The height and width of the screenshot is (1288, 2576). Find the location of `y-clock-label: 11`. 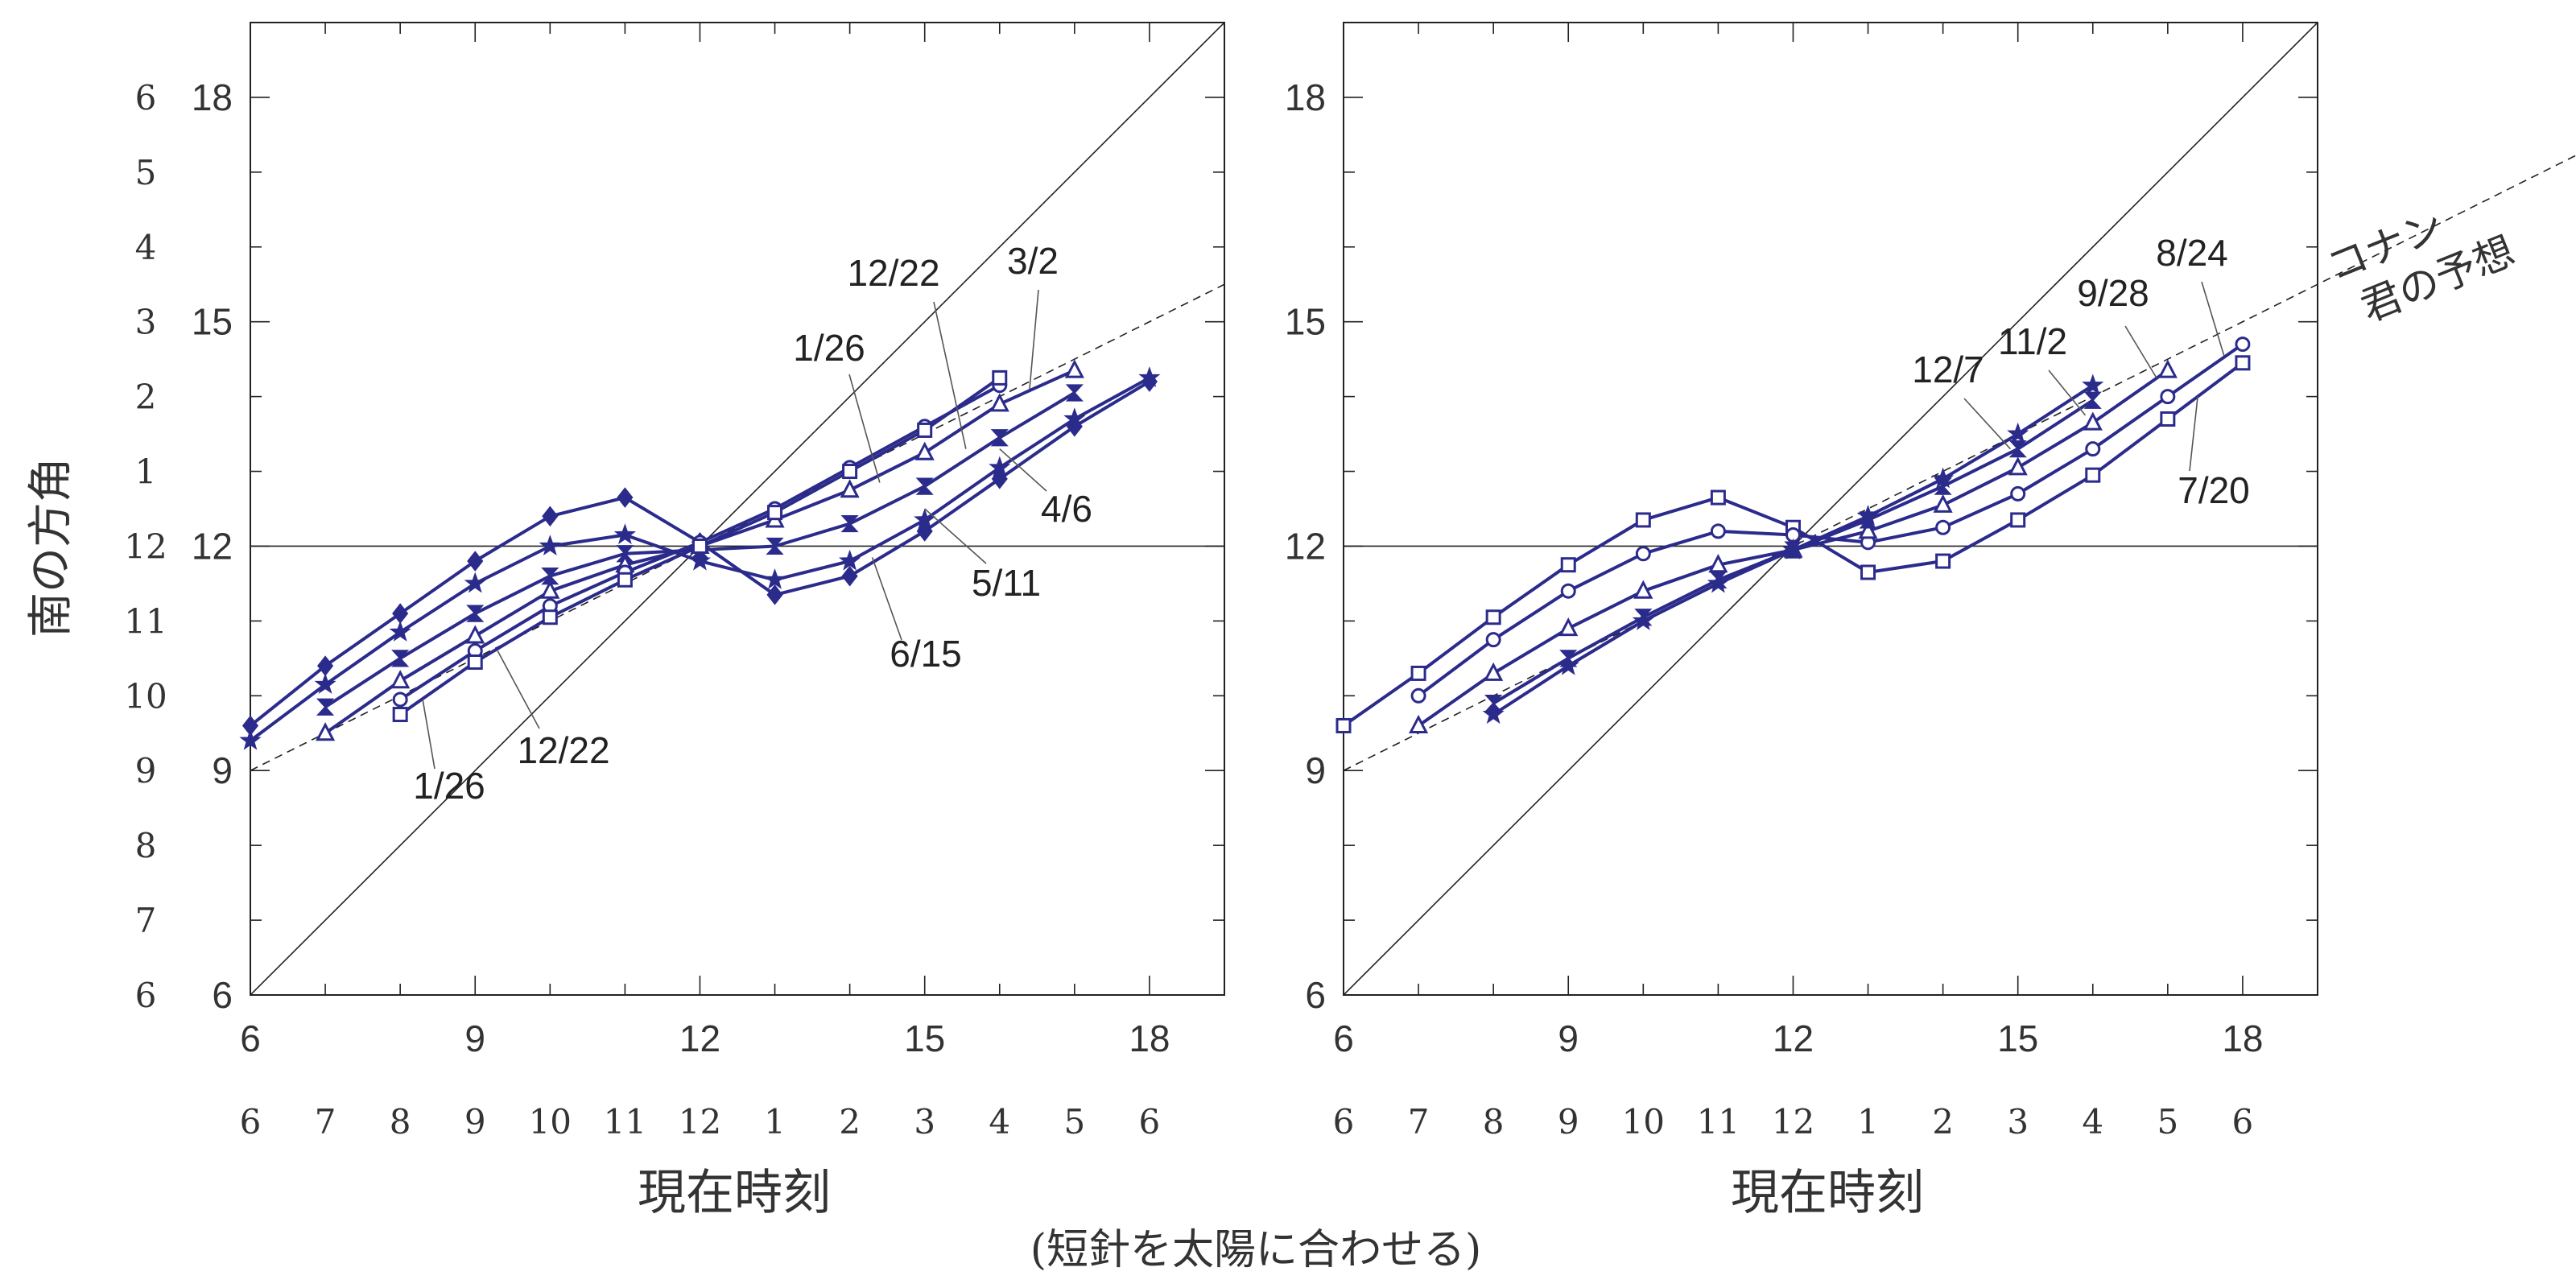

y-clock-label: 11 is located at coordinates (145, 621).